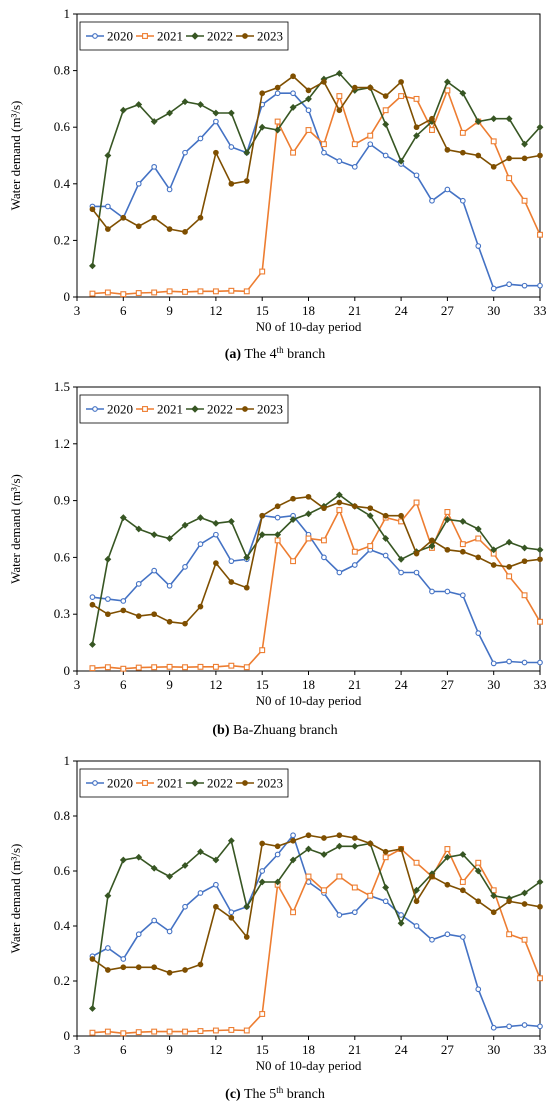  Describe the element at coordinates (281, 350) in the screenshot. I see `caption-superscript: th` at that location.